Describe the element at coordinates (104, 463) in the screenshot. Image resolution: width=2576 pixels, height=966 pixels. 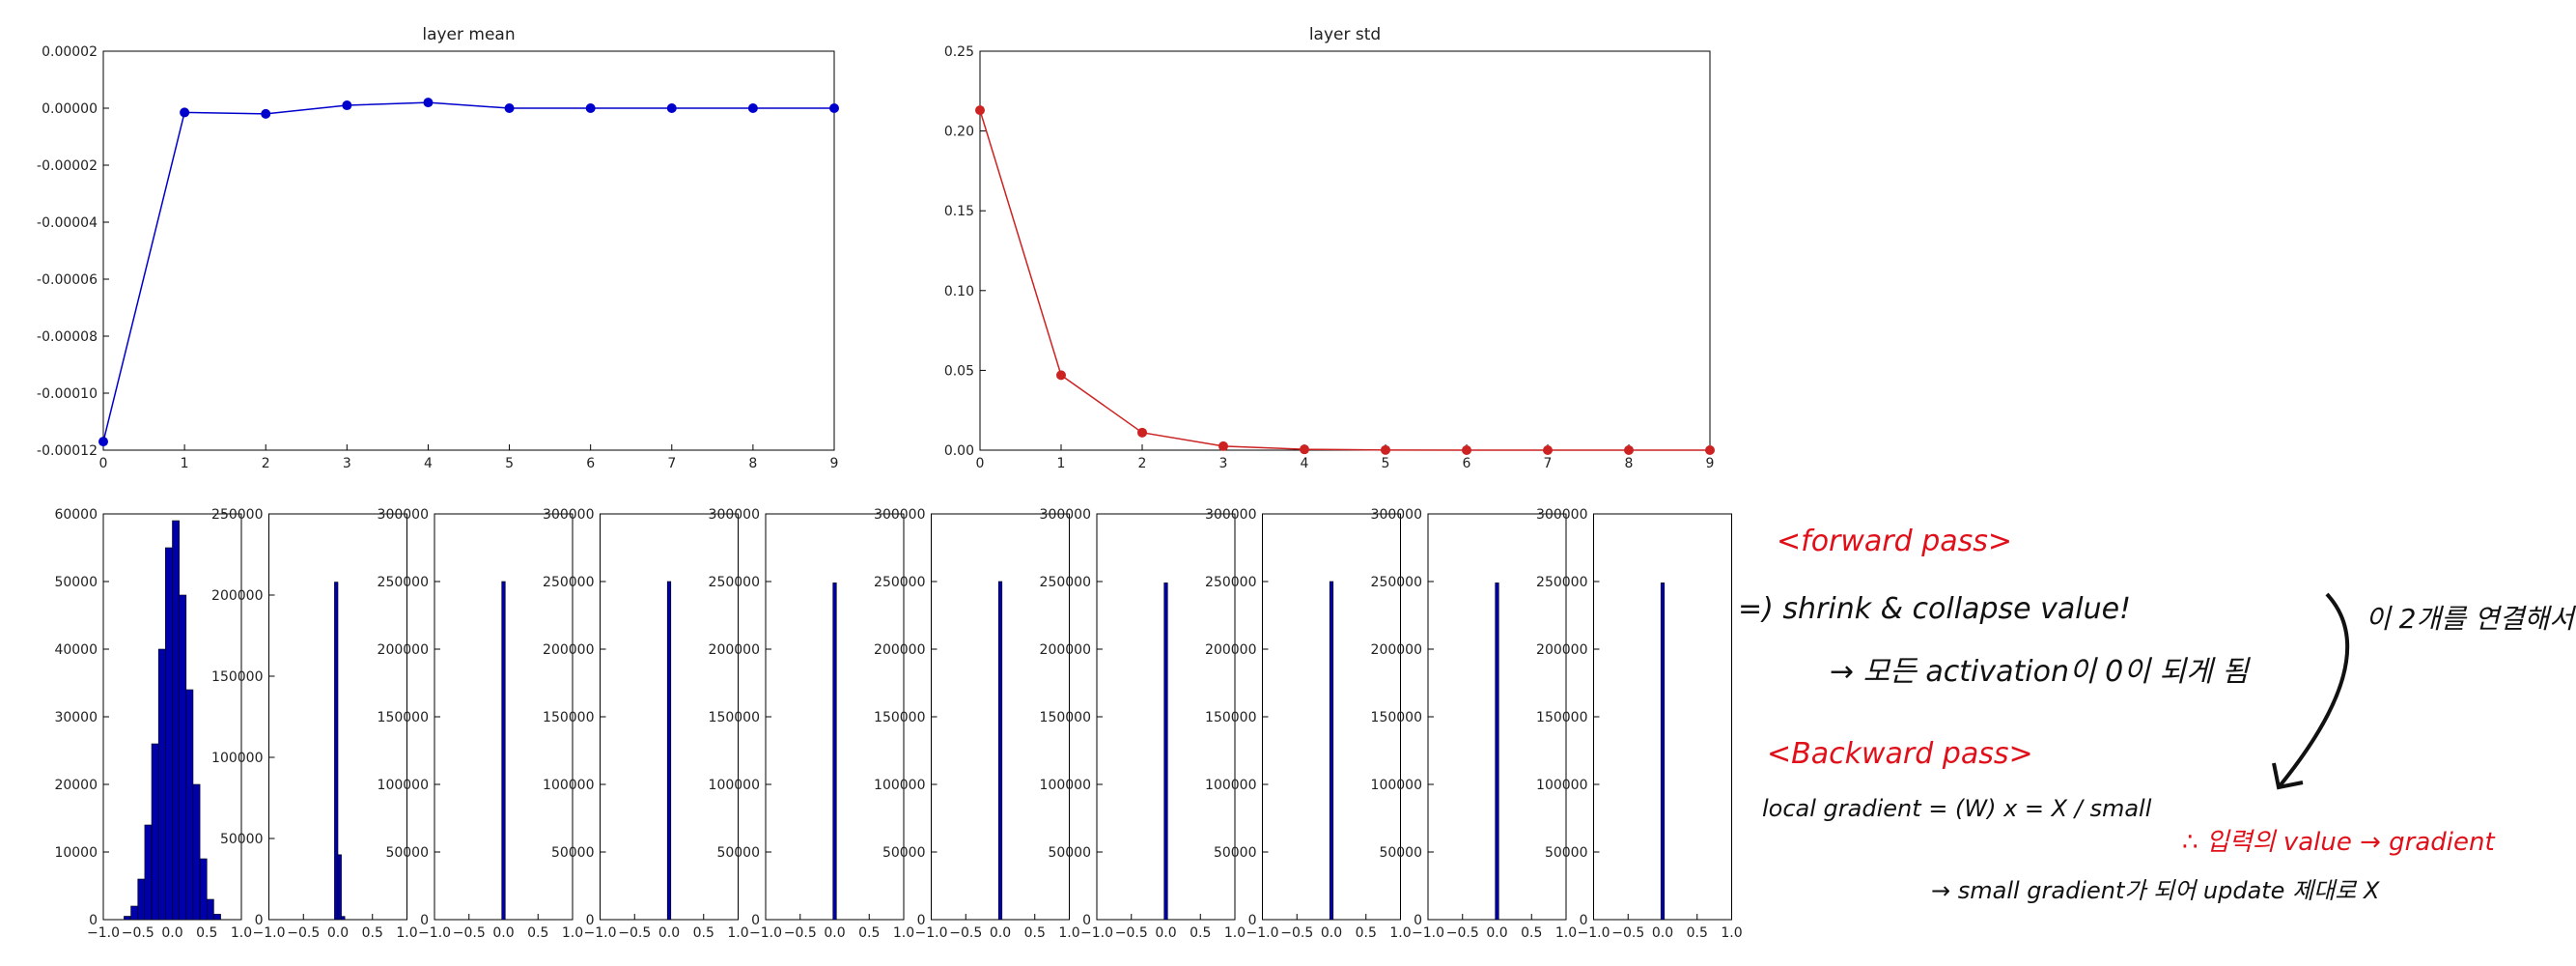
I see `x-tick-label: 0` at that location.